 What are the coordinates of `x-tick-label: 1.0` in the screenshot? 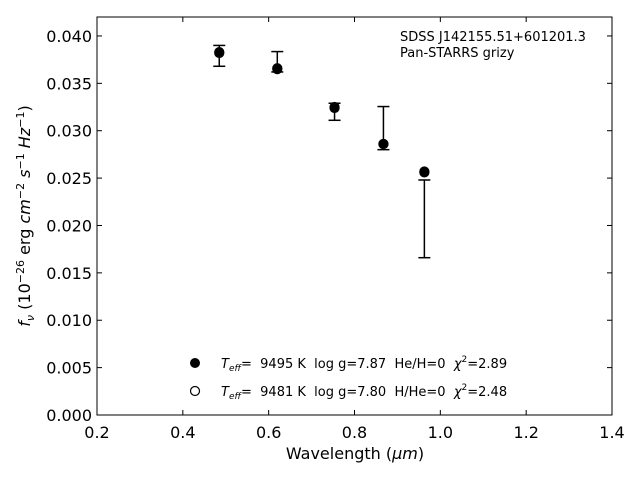 It's located at (440, 432).